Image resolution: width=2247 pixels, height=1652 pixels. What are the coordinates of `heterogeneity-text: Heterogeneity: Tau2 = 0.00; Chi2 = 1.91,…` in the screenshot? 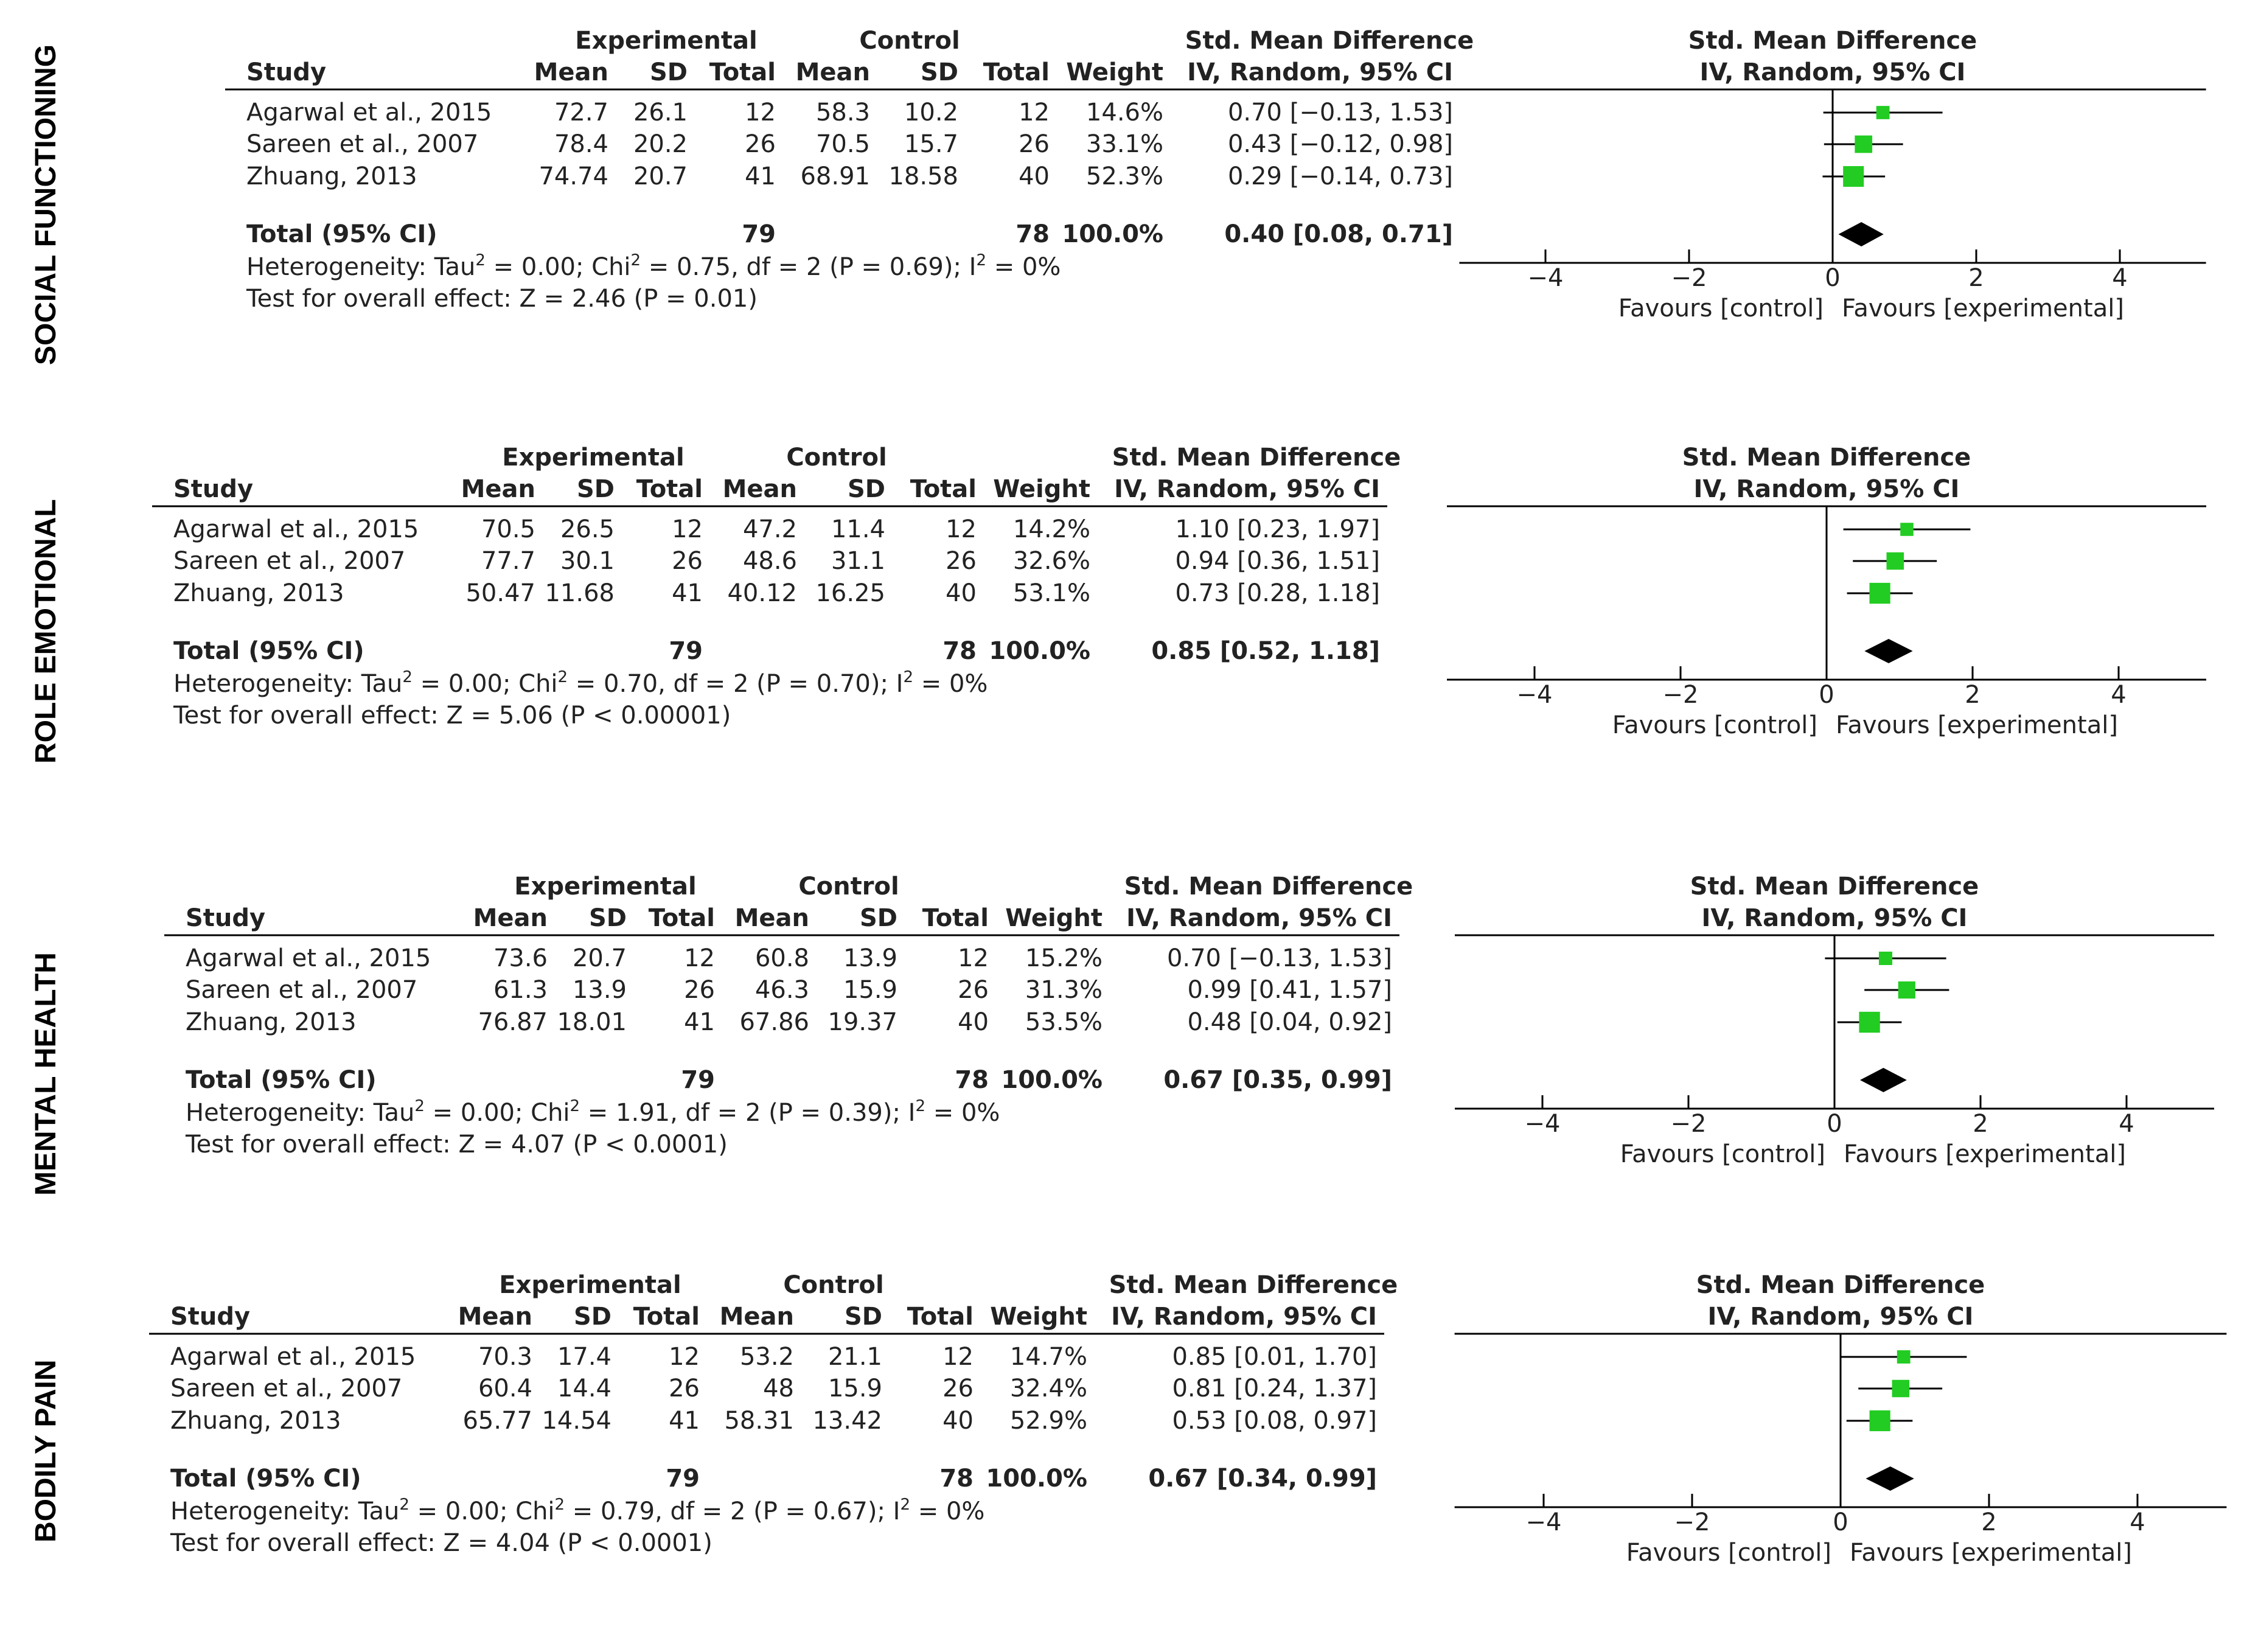 It's located at (593, 1112).